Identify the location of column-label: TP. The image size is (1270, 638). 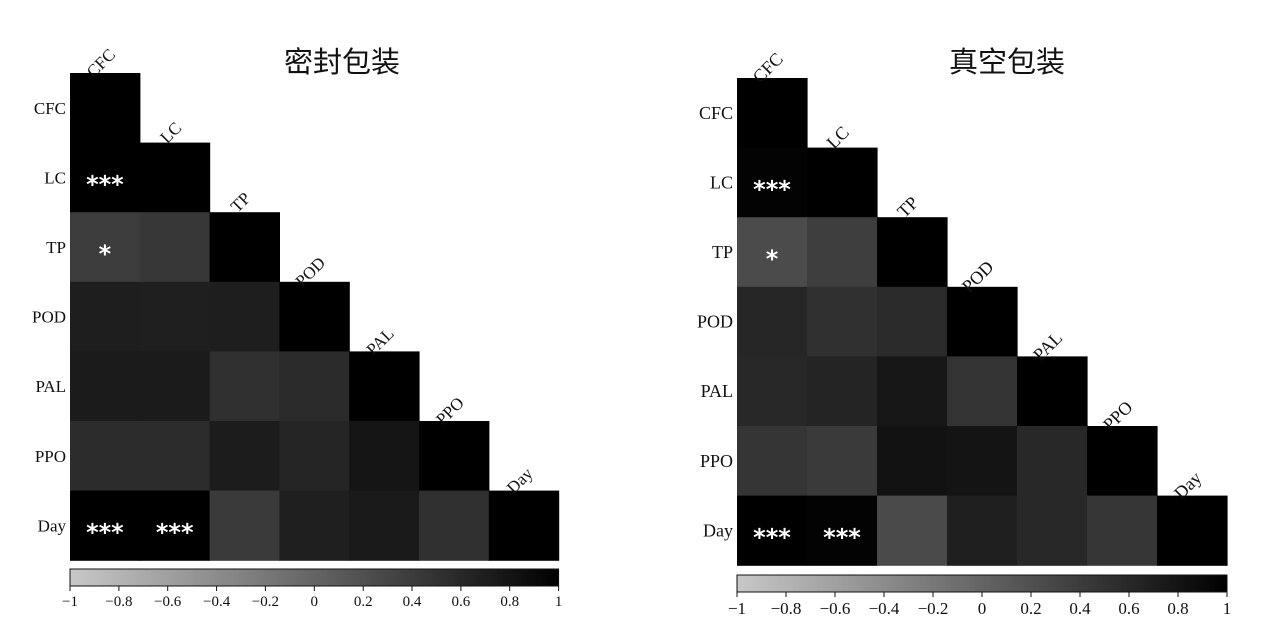
(907, 206).